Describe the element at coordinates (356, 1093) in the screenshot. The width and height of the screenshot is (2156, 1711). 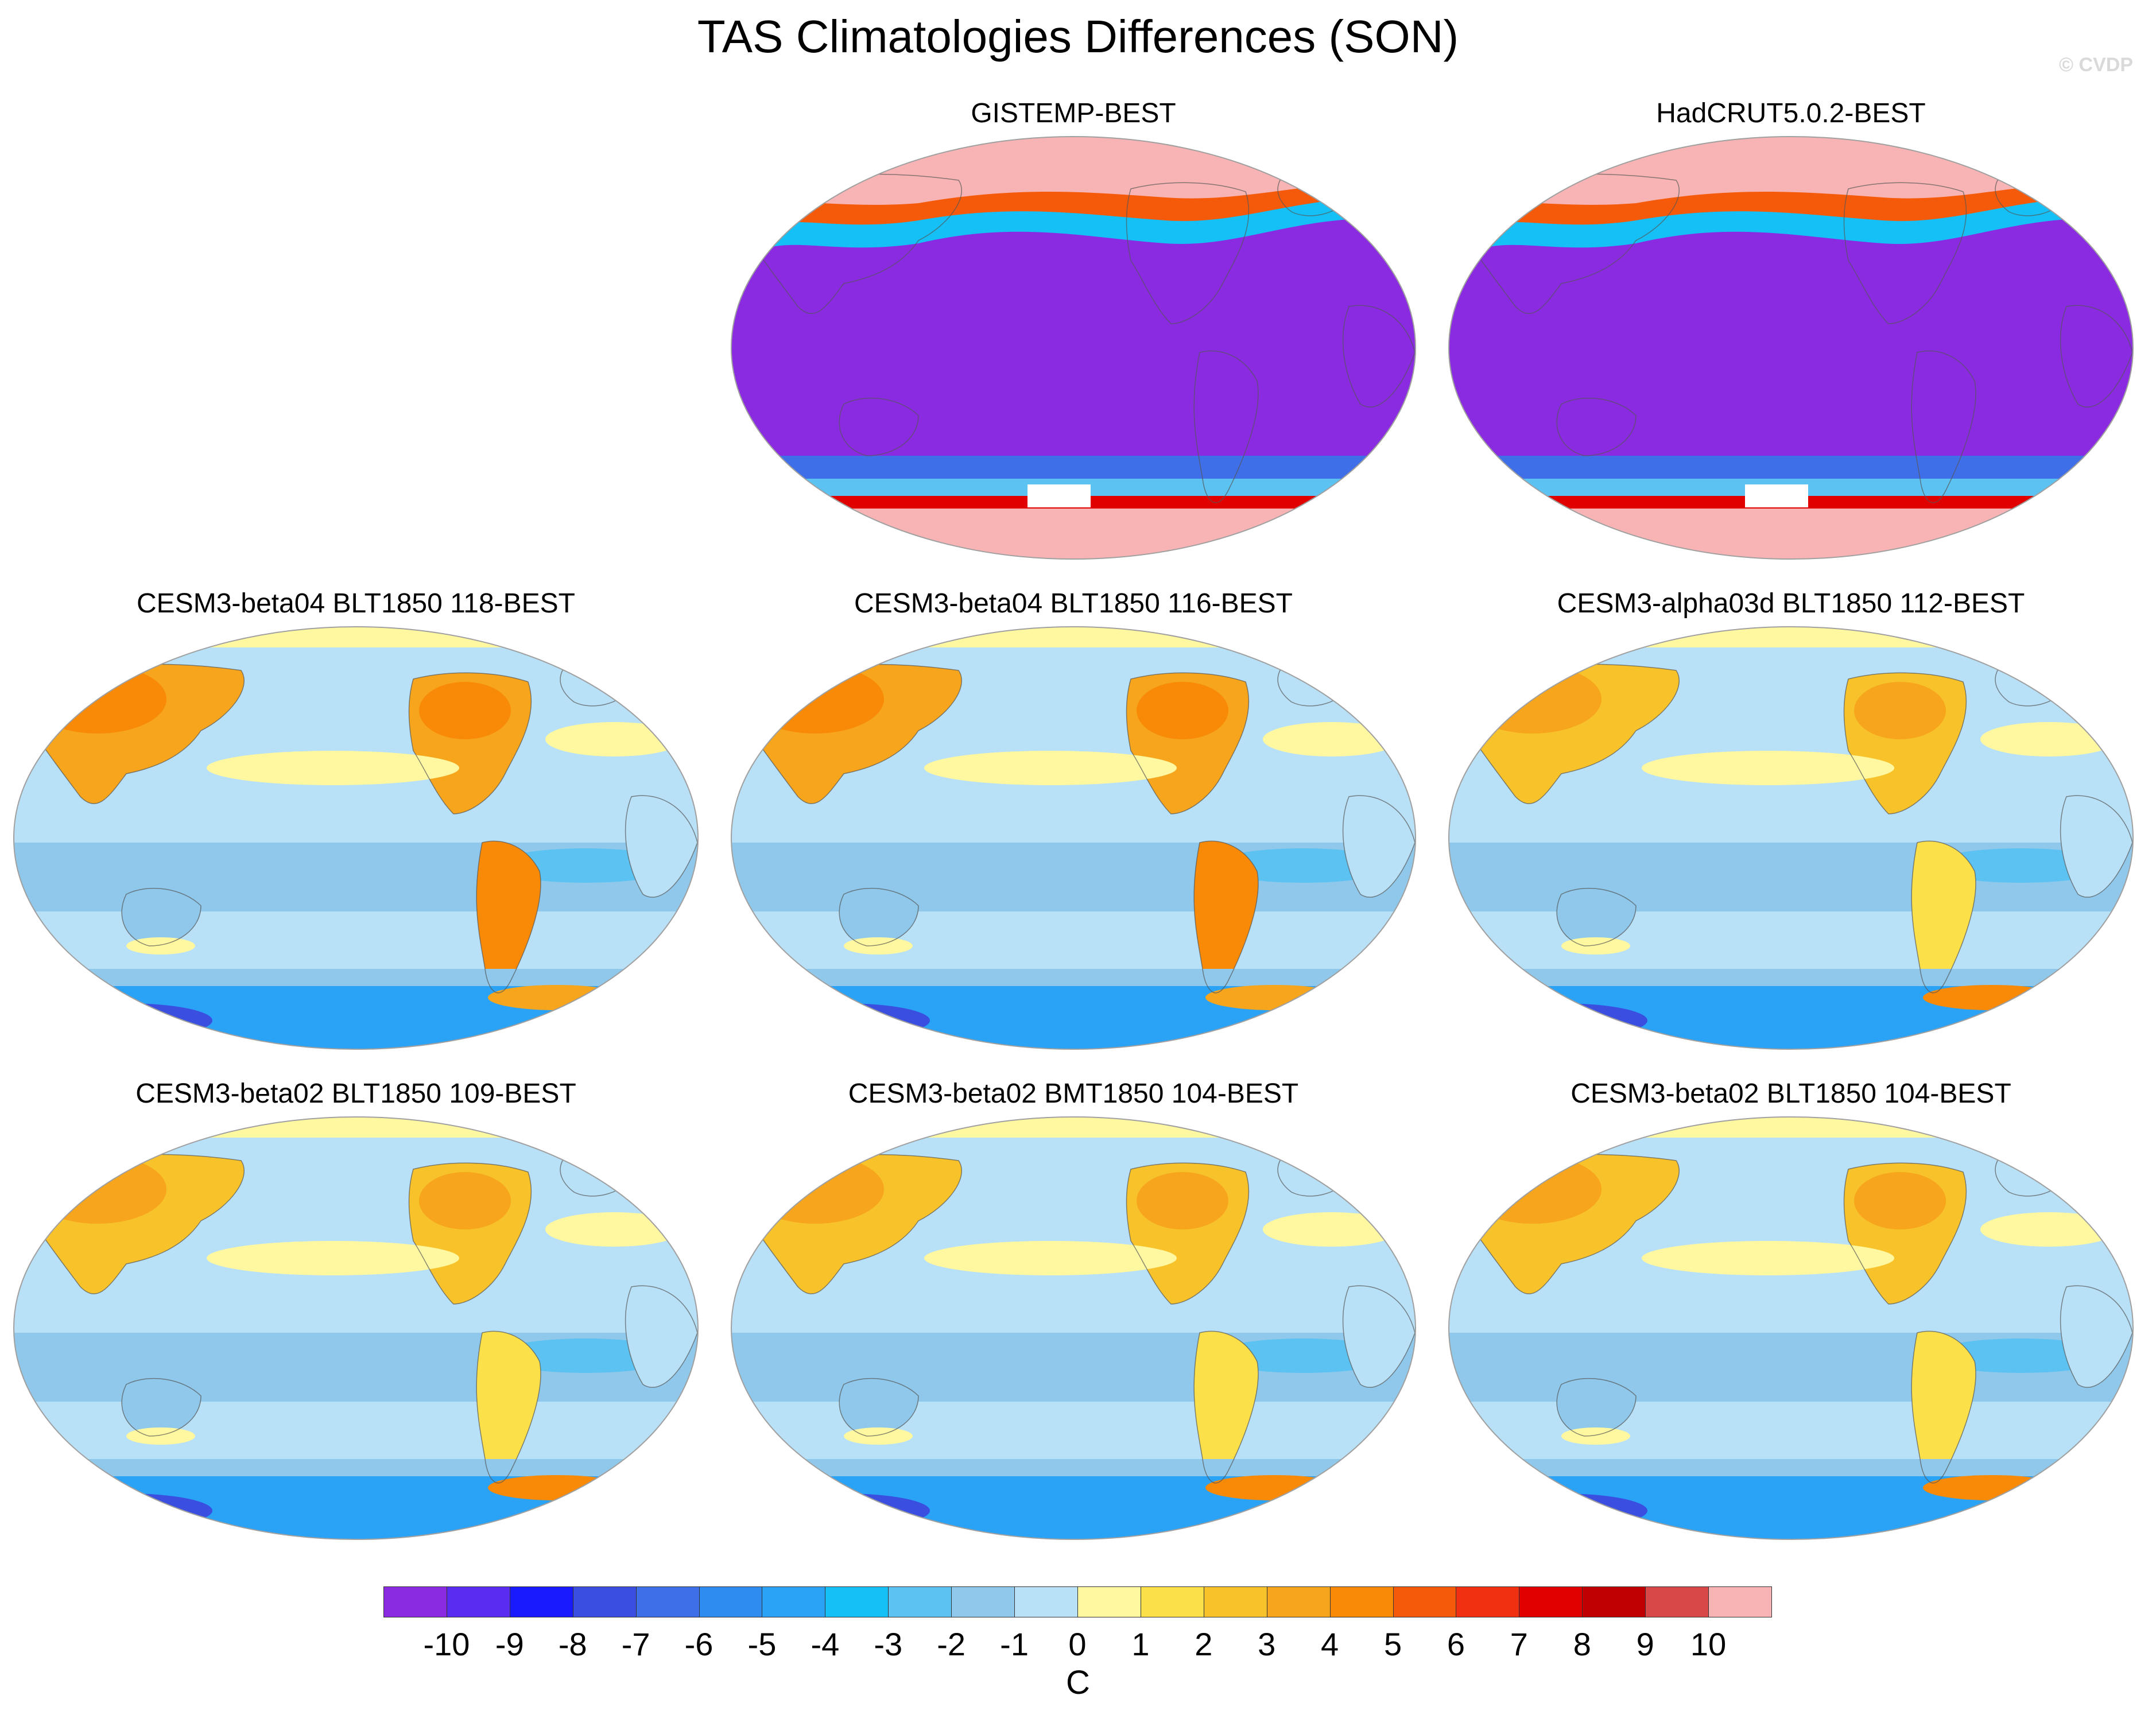
I see `panel-title: CESM3-beta02 BLT1850 109-BEST` at that location.